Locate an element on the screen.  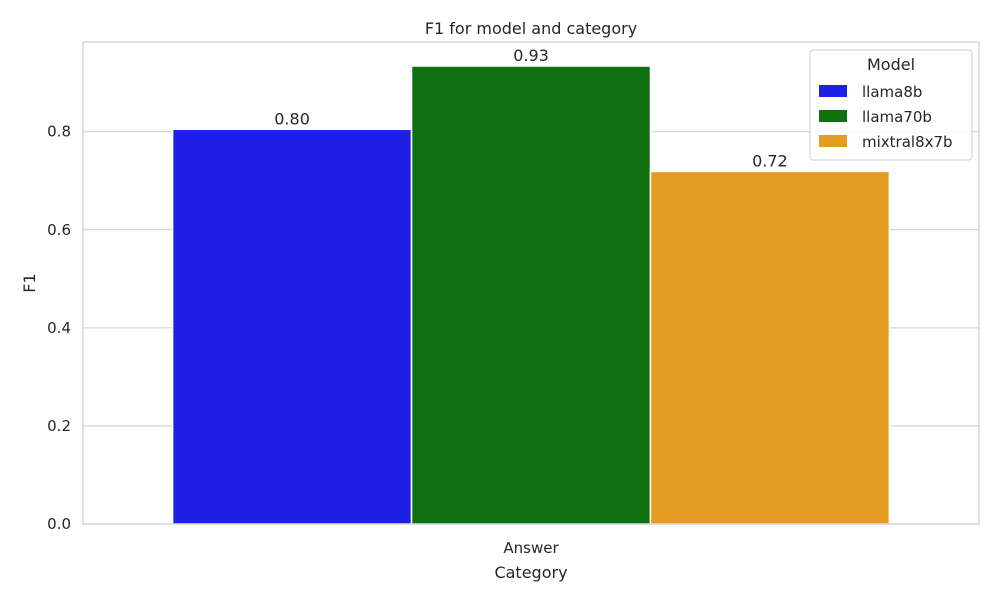
legend-title: Model is located at coordinates (891, 64).